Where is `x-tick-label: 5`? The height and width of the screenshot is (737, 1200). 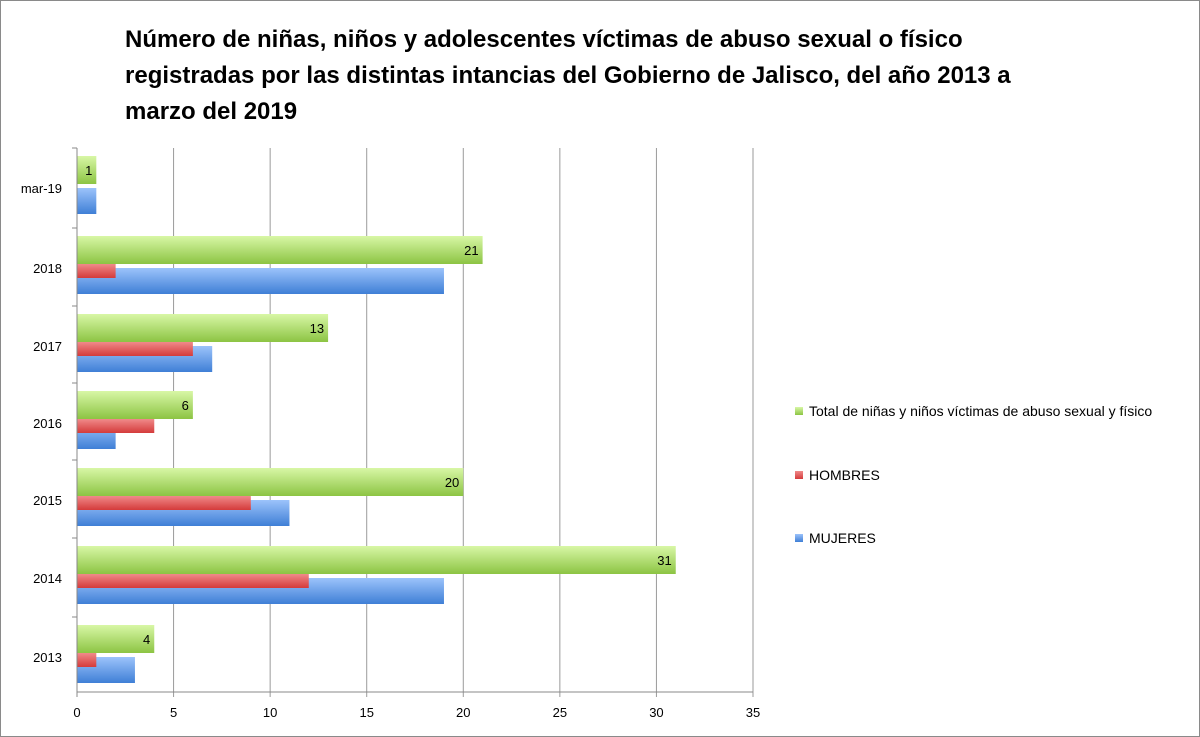
x-tick-label: 5 is located at coordinates (173, 712).